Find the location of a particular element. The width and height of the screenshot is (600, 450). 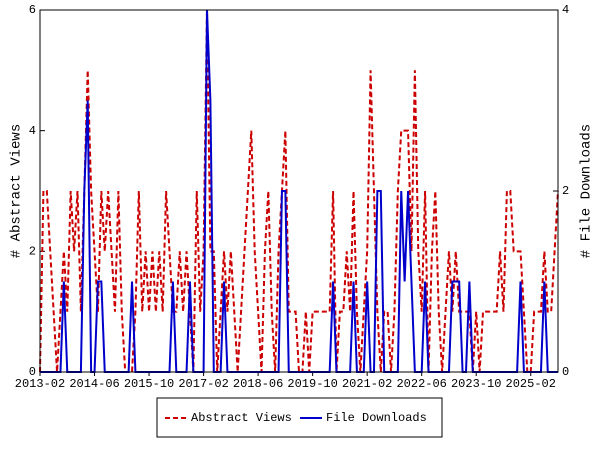

x-tick-label: 2017-02 is located at coordinates (203, 384).